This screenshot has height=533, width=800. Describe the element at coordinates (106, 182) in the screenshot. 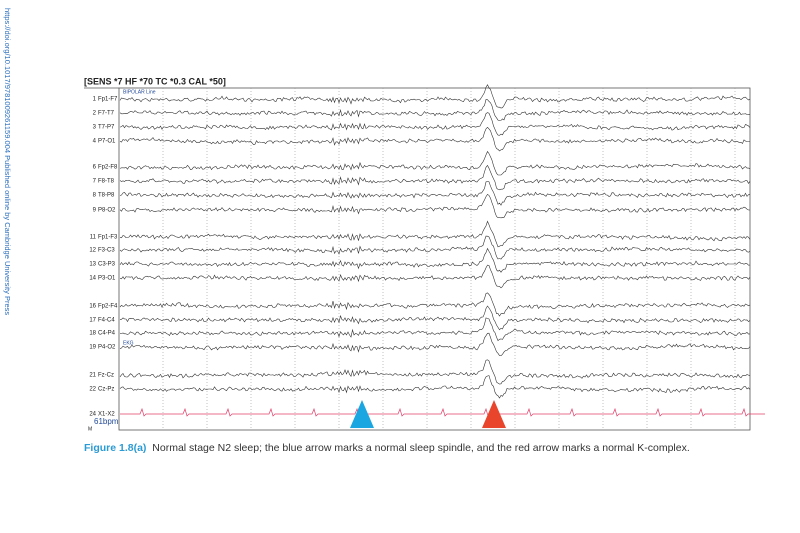

I see `channel-label: F8-T8` at that location.